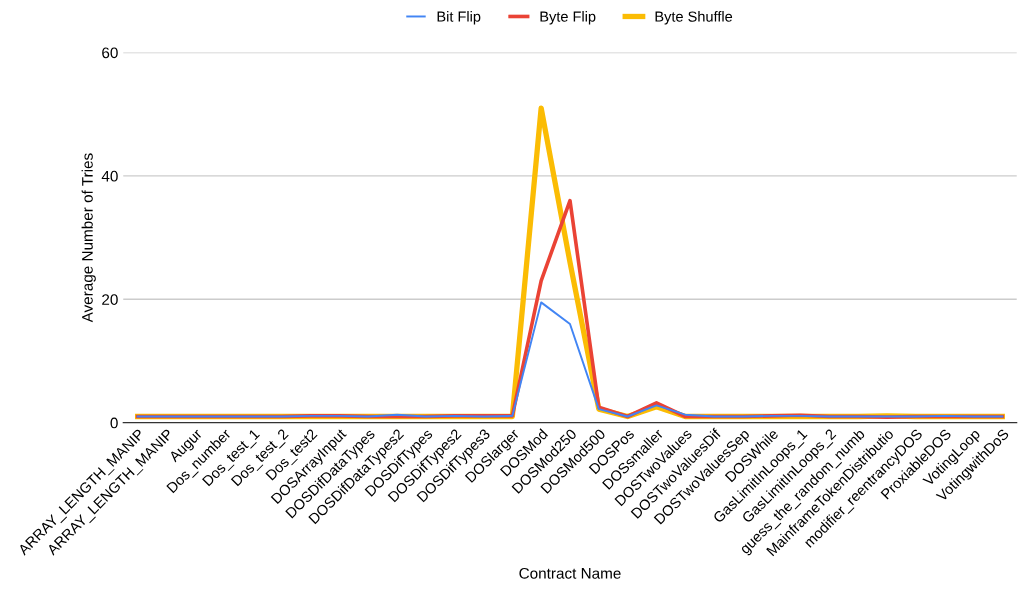 The image size is (1027, 597). I want to click on y-tick-label: 60, so click(110, 53).